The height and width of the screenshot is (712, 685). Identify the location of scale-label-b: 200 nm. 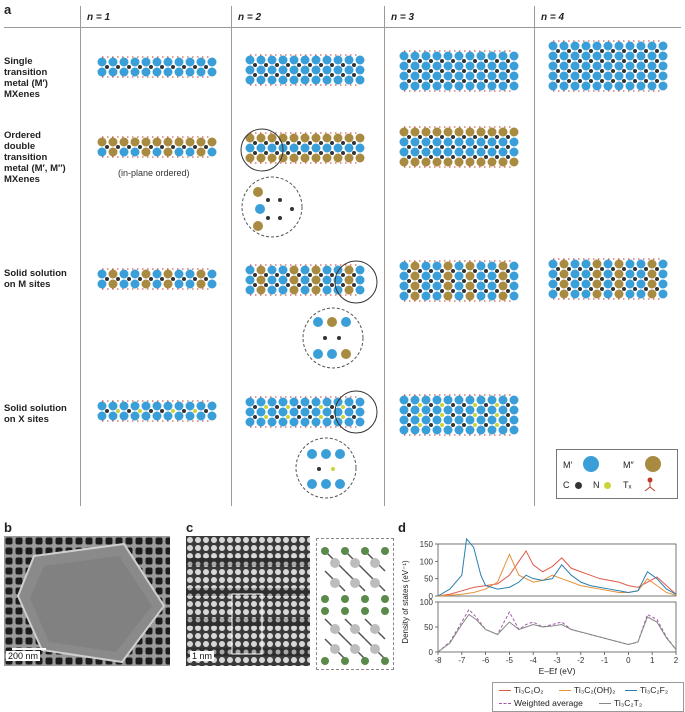
(23, 656).